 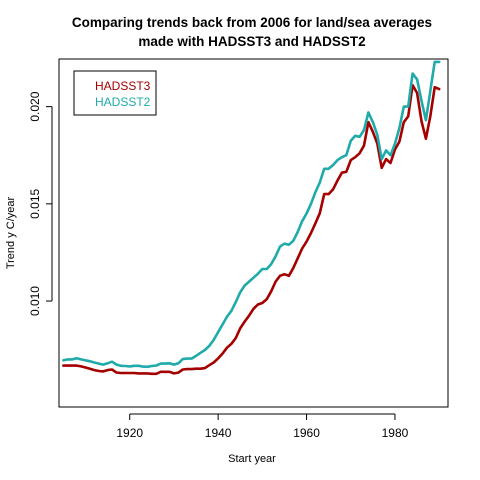 I want to click on y-axis: 0.010 0.015 0.020, so click(x=40, y=203).